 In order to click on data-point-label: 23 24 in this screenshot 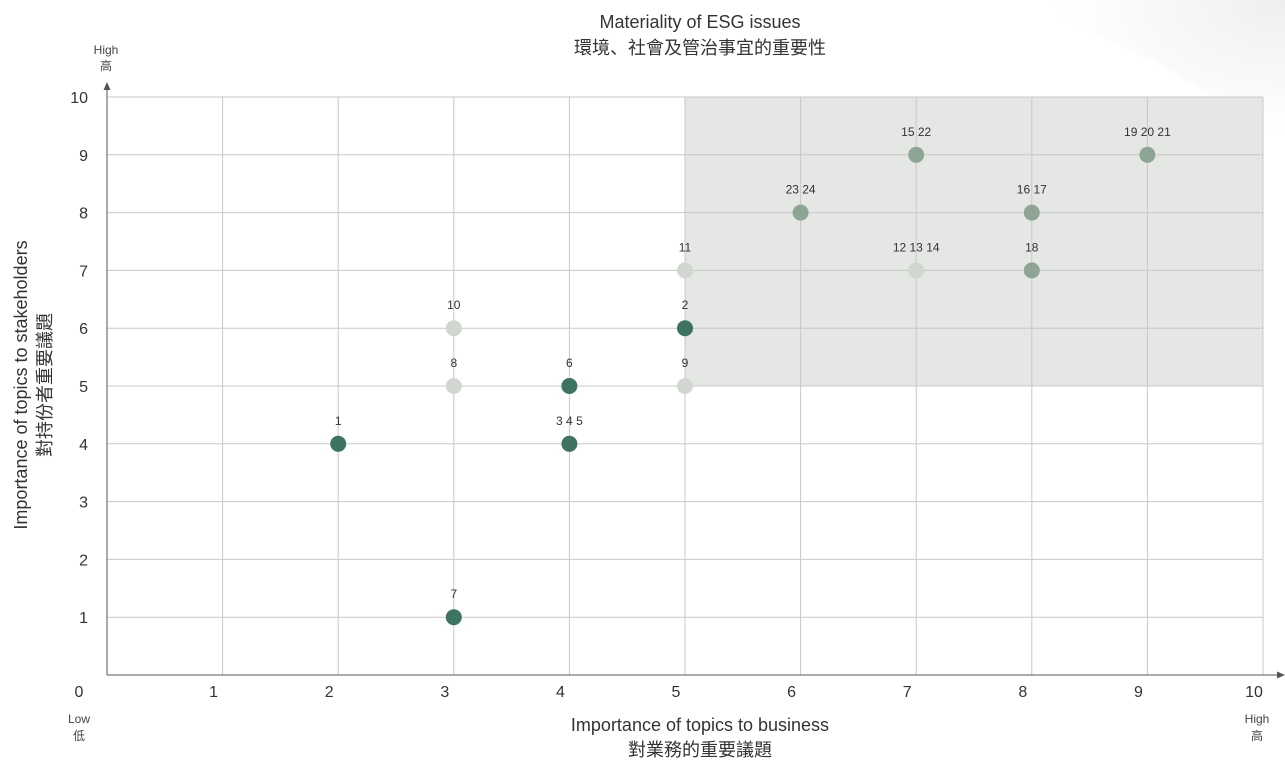, I will do `click(801, 190)`.